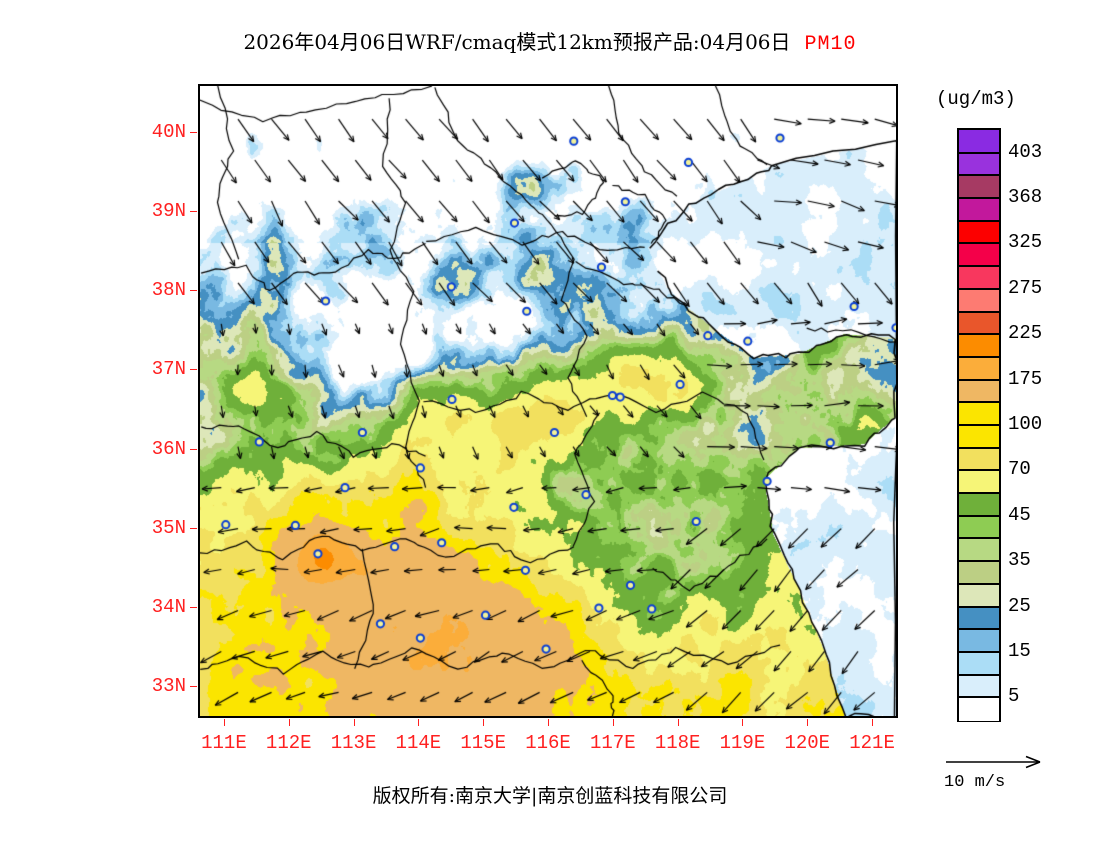 Image resolution: width=1100 pixels, height=850 pixels. Describe the element at coordinates (1025, 378) in the screenshot. I see `colorbar-tick-175: 175` at that location.